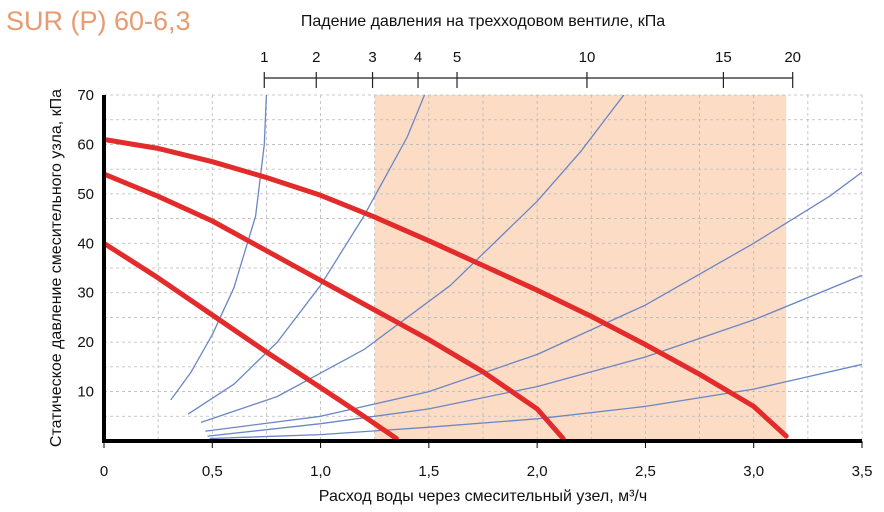  Describe the element at coordinates (98, 21) in the screenshot. I see `chart-title: SUR (P) 60-6,3` at that location.